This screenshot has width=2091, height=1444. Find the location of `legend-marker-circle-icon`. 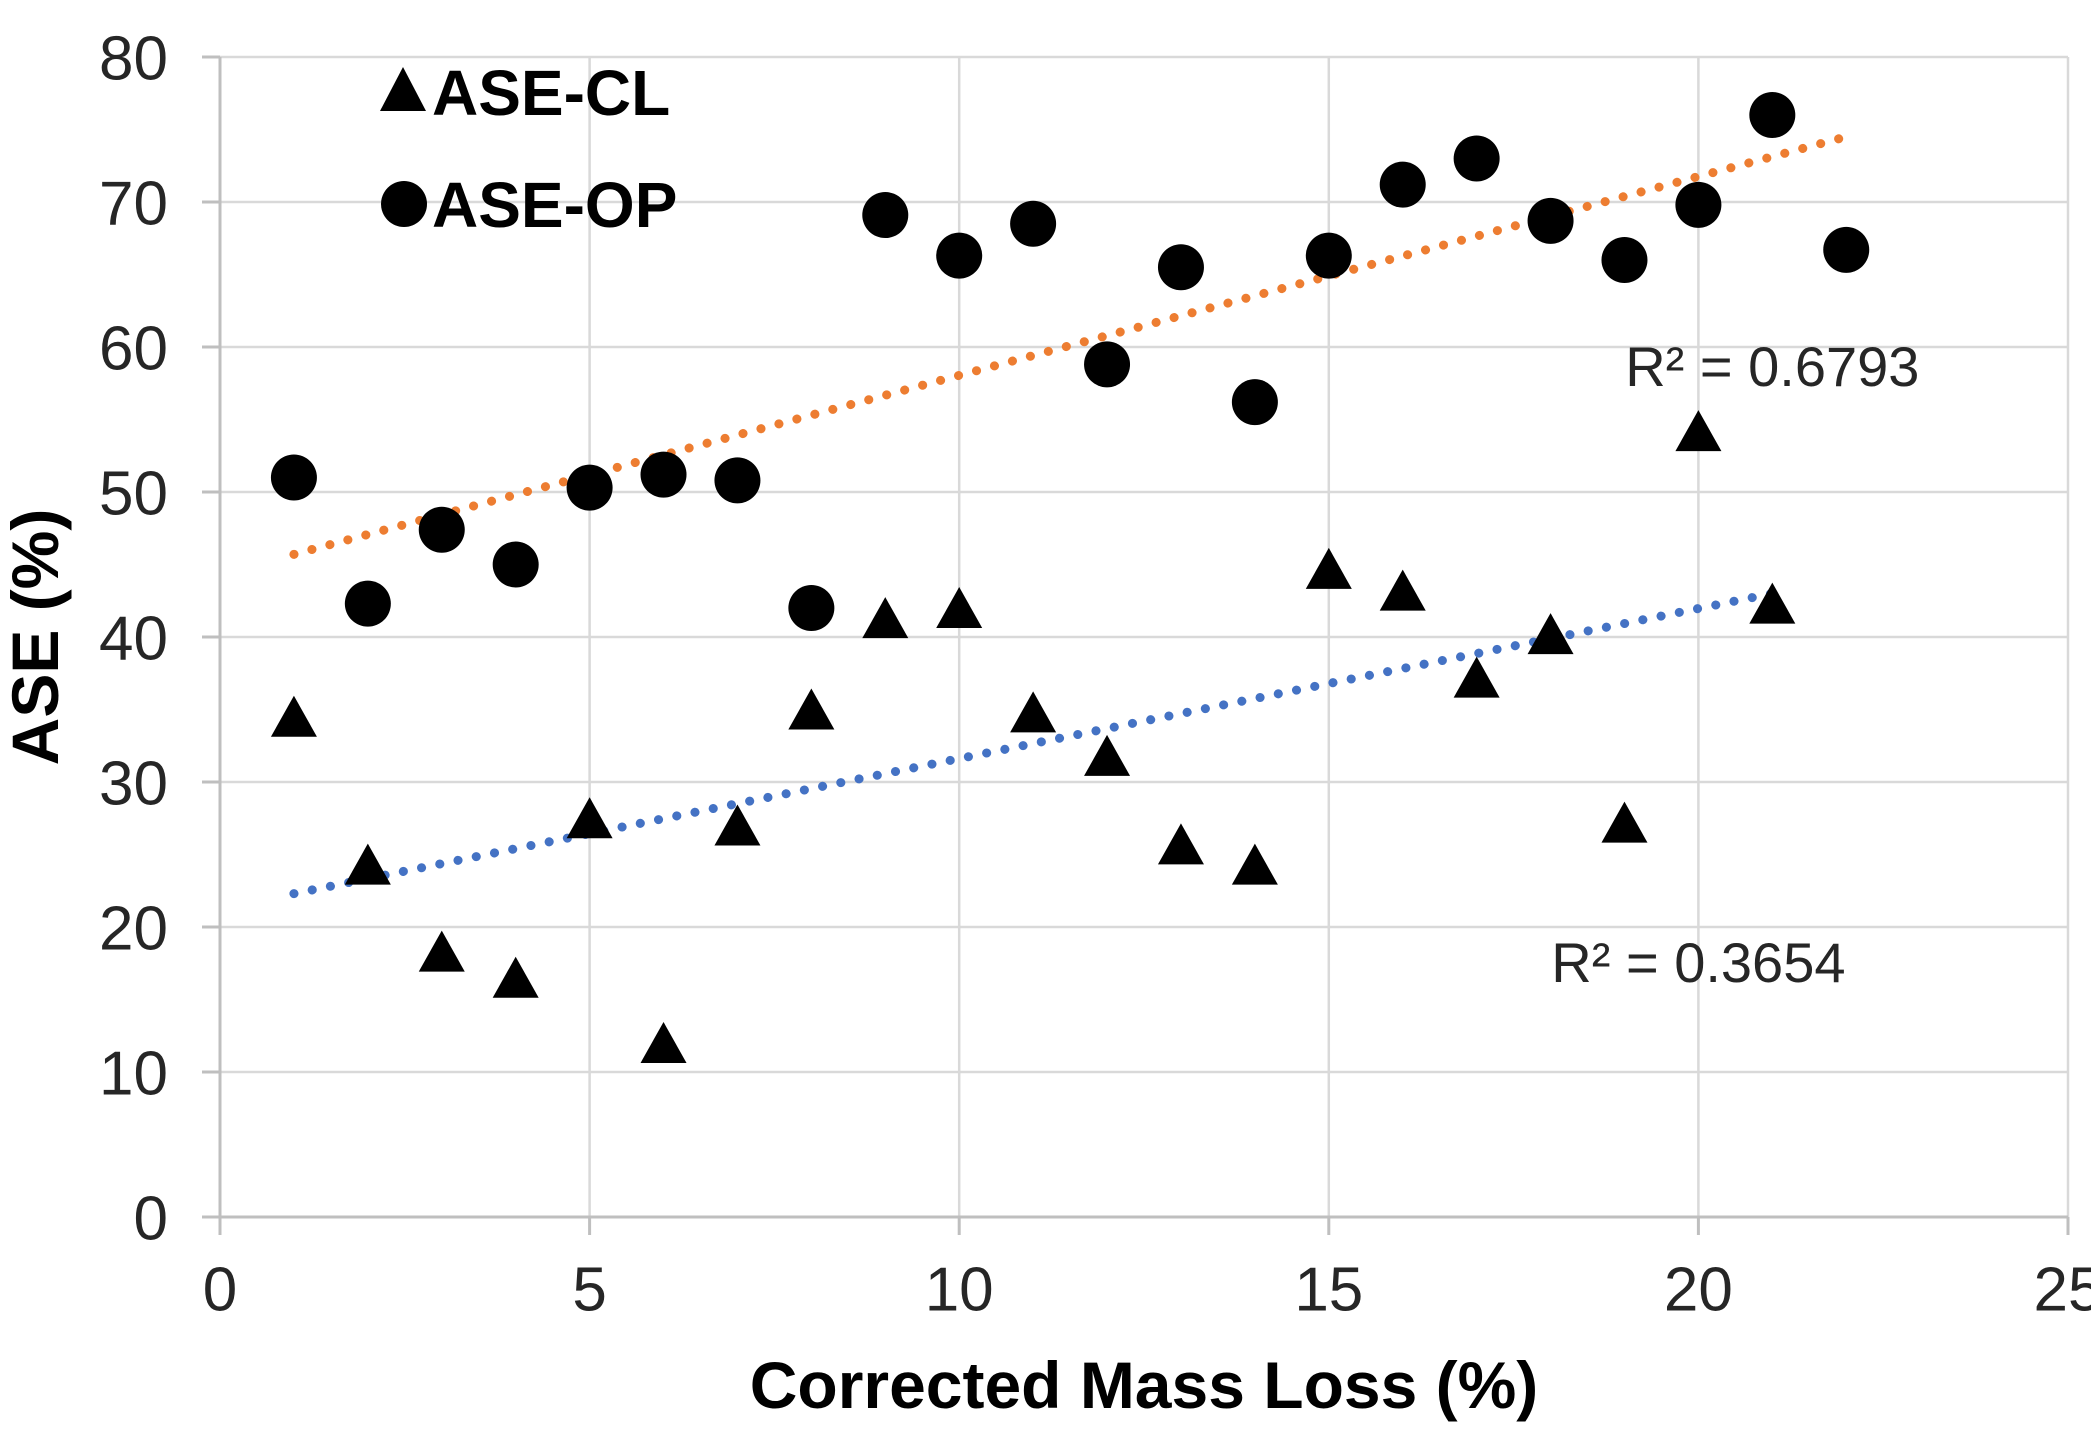

legend-marker-circle-icon is located at coordinates (404, 204).